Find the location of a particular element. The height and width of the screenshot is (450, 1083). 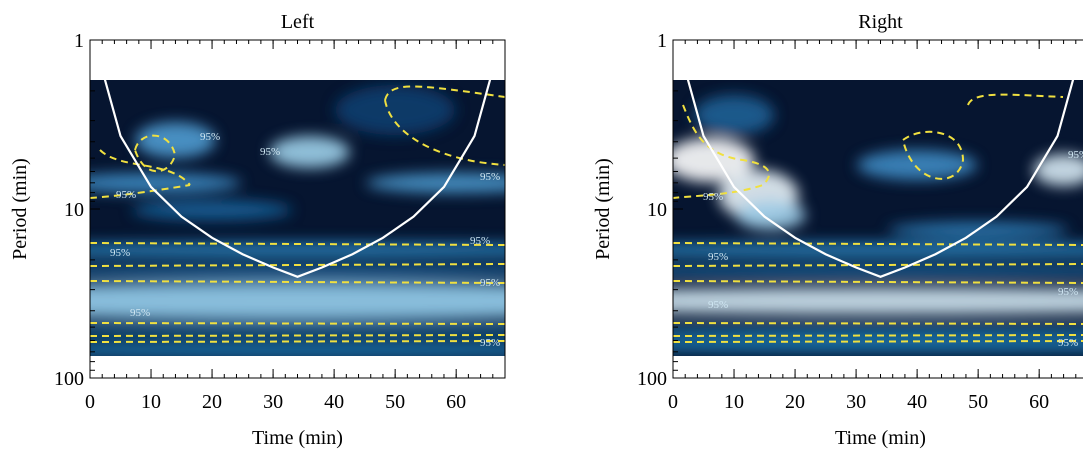

chart-title: Left is located at coordinates (298, 22).